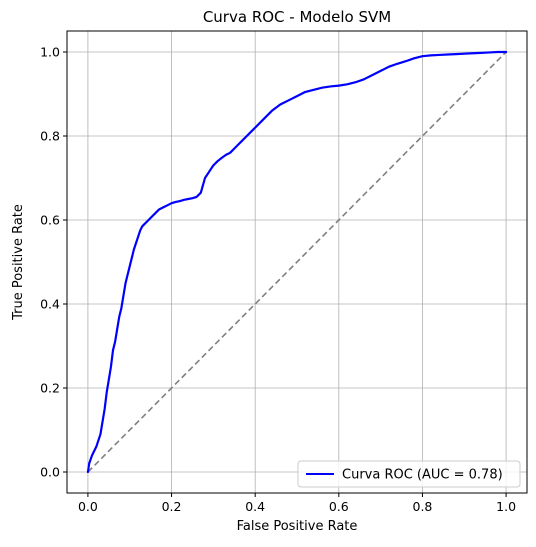  I want to click on legend-box, so click(409, 474).